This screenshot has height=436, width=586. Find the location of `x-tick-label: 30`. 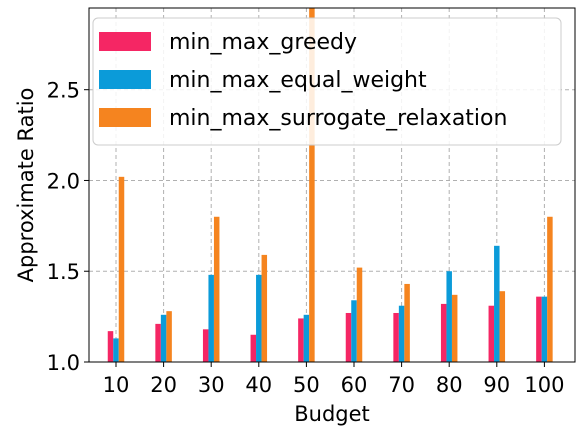

x-tick-label: 30 is located at coordinates (211, 385).